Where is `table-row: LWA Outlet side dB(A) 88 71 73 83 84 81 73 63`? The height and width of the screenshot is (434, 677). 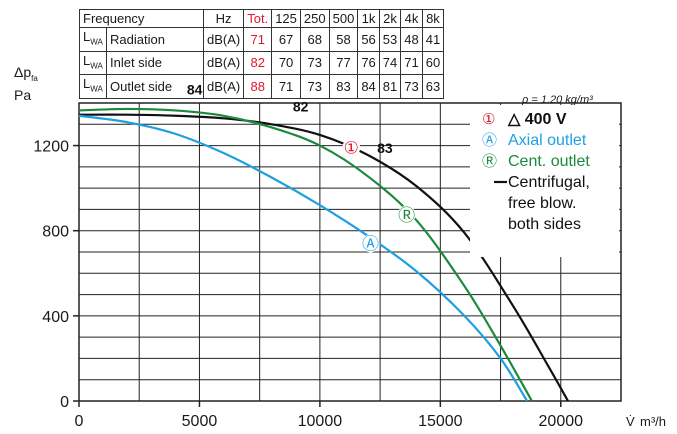 table-row: LWA Outlet side dB(A) 88 71 73 83 84 81 73 63 is located at coordinates (262, 86).